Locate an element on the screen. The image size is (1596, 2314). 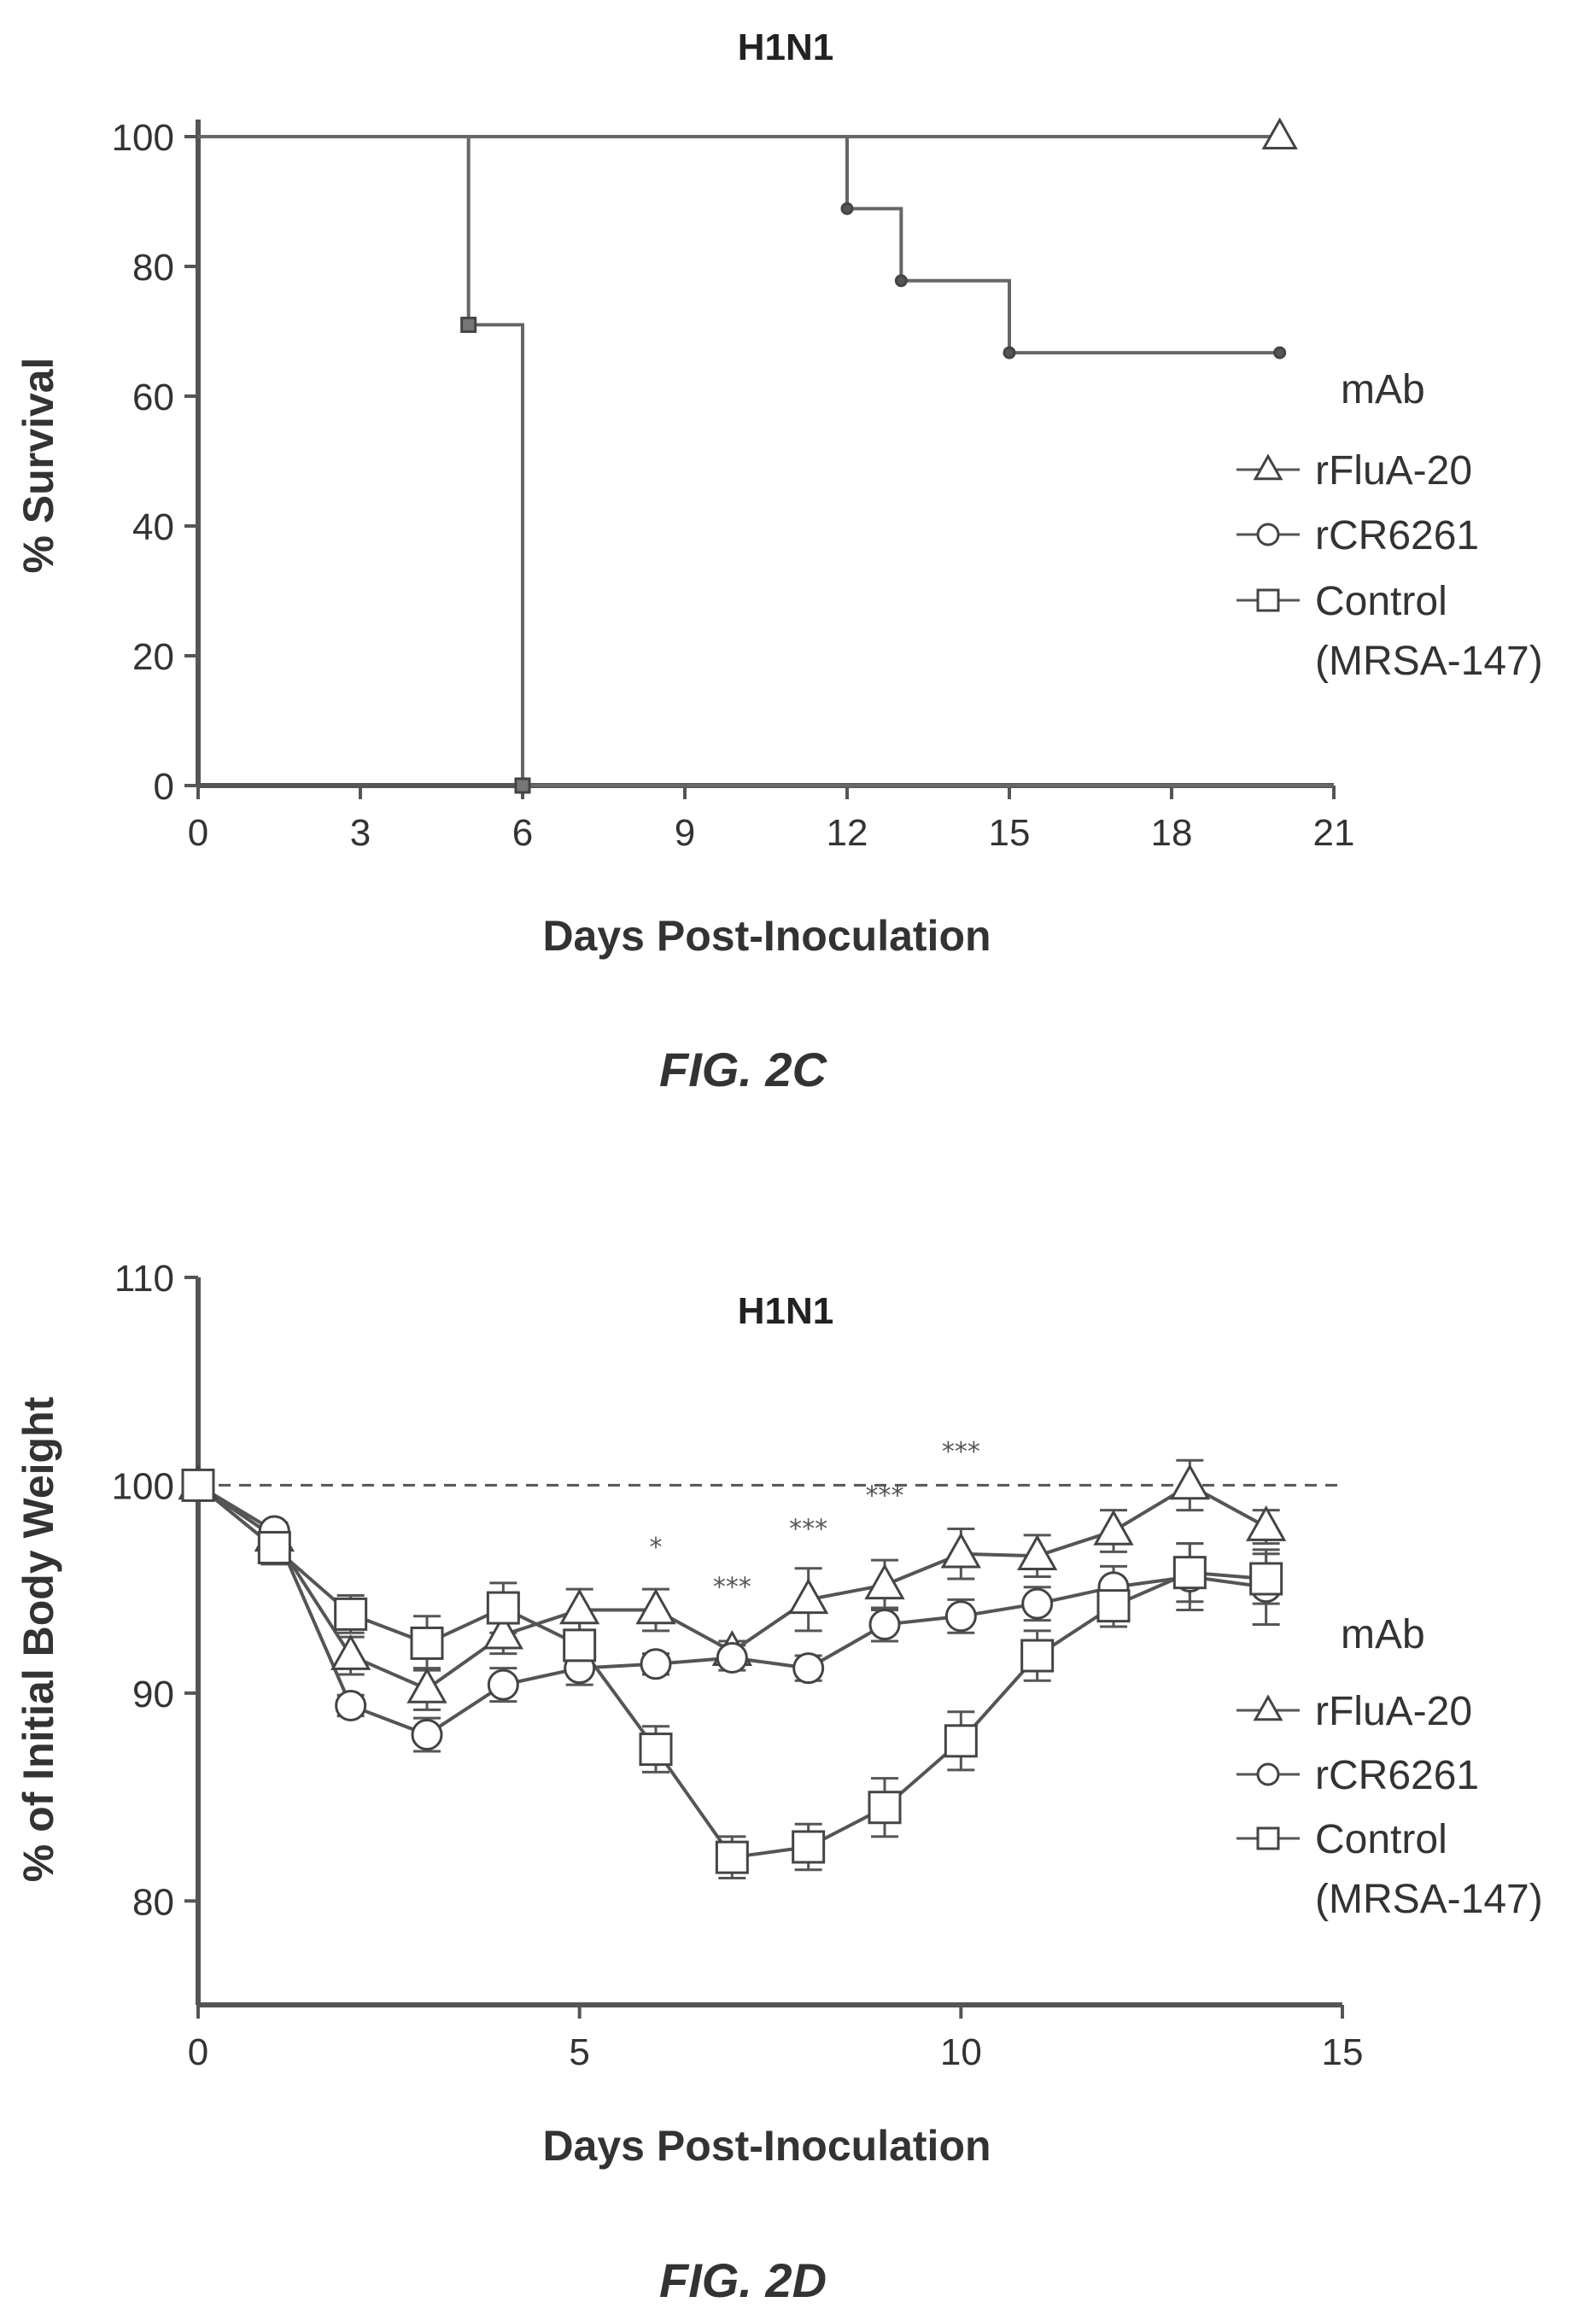
weight-y-tick-label-90: 90 is located at coordinates (153, 1695).